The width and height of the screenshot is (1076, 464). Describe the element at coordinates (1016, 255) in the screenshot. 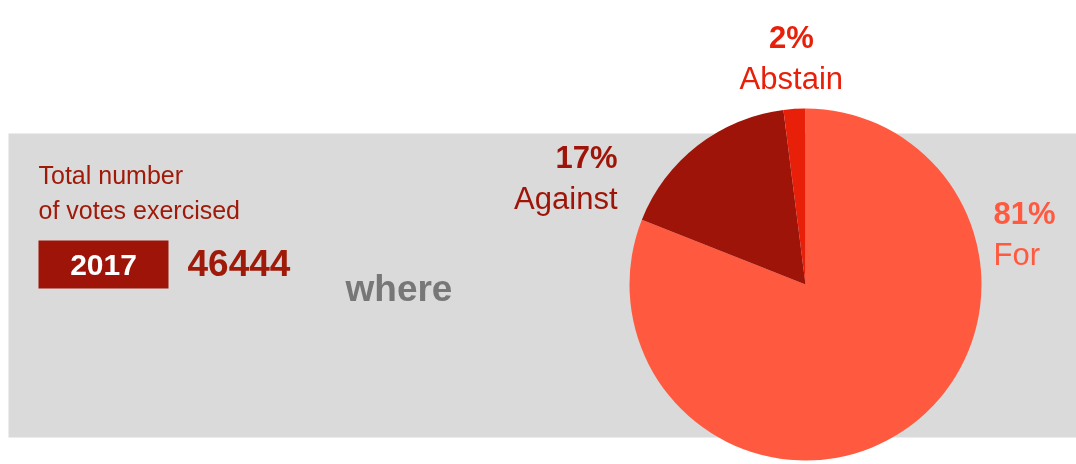

I see `slice-label: For` at that location.